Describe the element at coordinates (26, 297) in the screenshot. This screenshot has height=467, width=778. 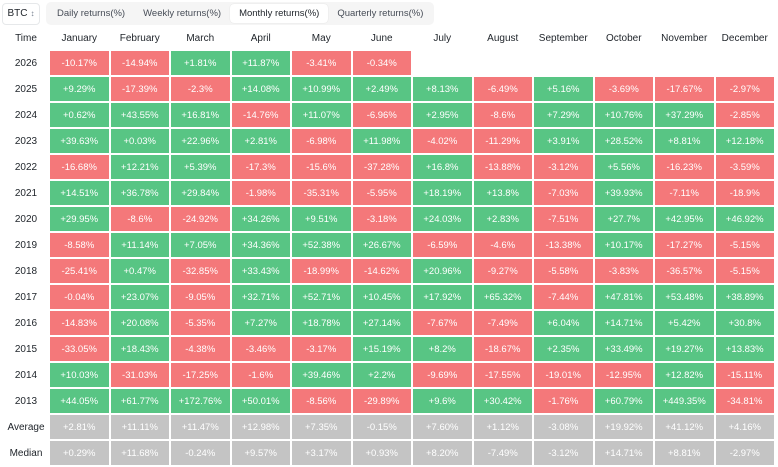
I see `year-label: 2017` at that location.